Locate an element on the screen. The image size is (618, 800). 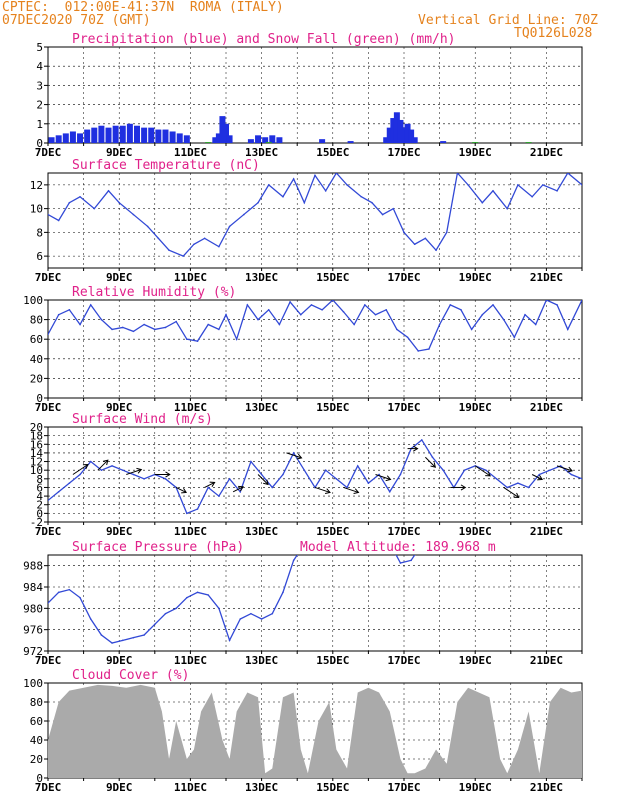
temp-xtick-label: 21DEC is located at coordinates (546, 277).